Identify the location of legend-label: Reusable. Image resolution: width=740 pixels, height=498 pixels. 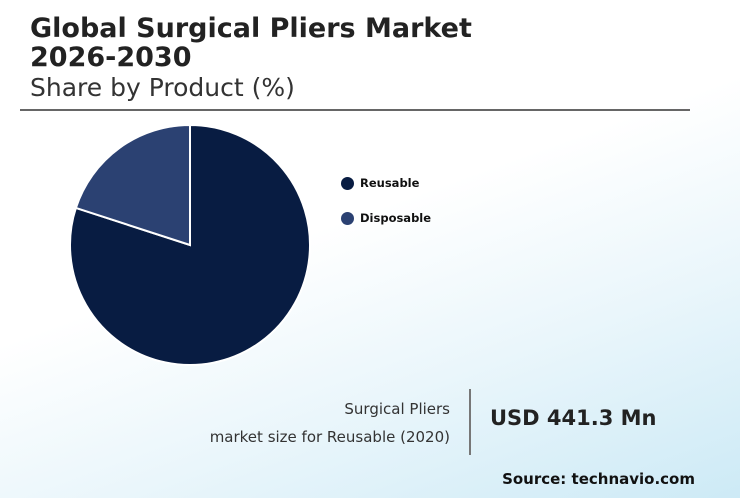
(390, 183).